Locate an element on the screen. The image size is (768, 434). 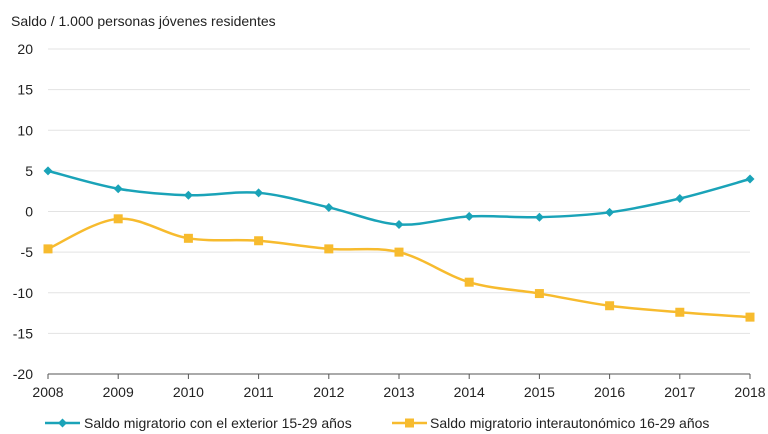
x-tick-label: 2016 is located at coordinates (609, 392).